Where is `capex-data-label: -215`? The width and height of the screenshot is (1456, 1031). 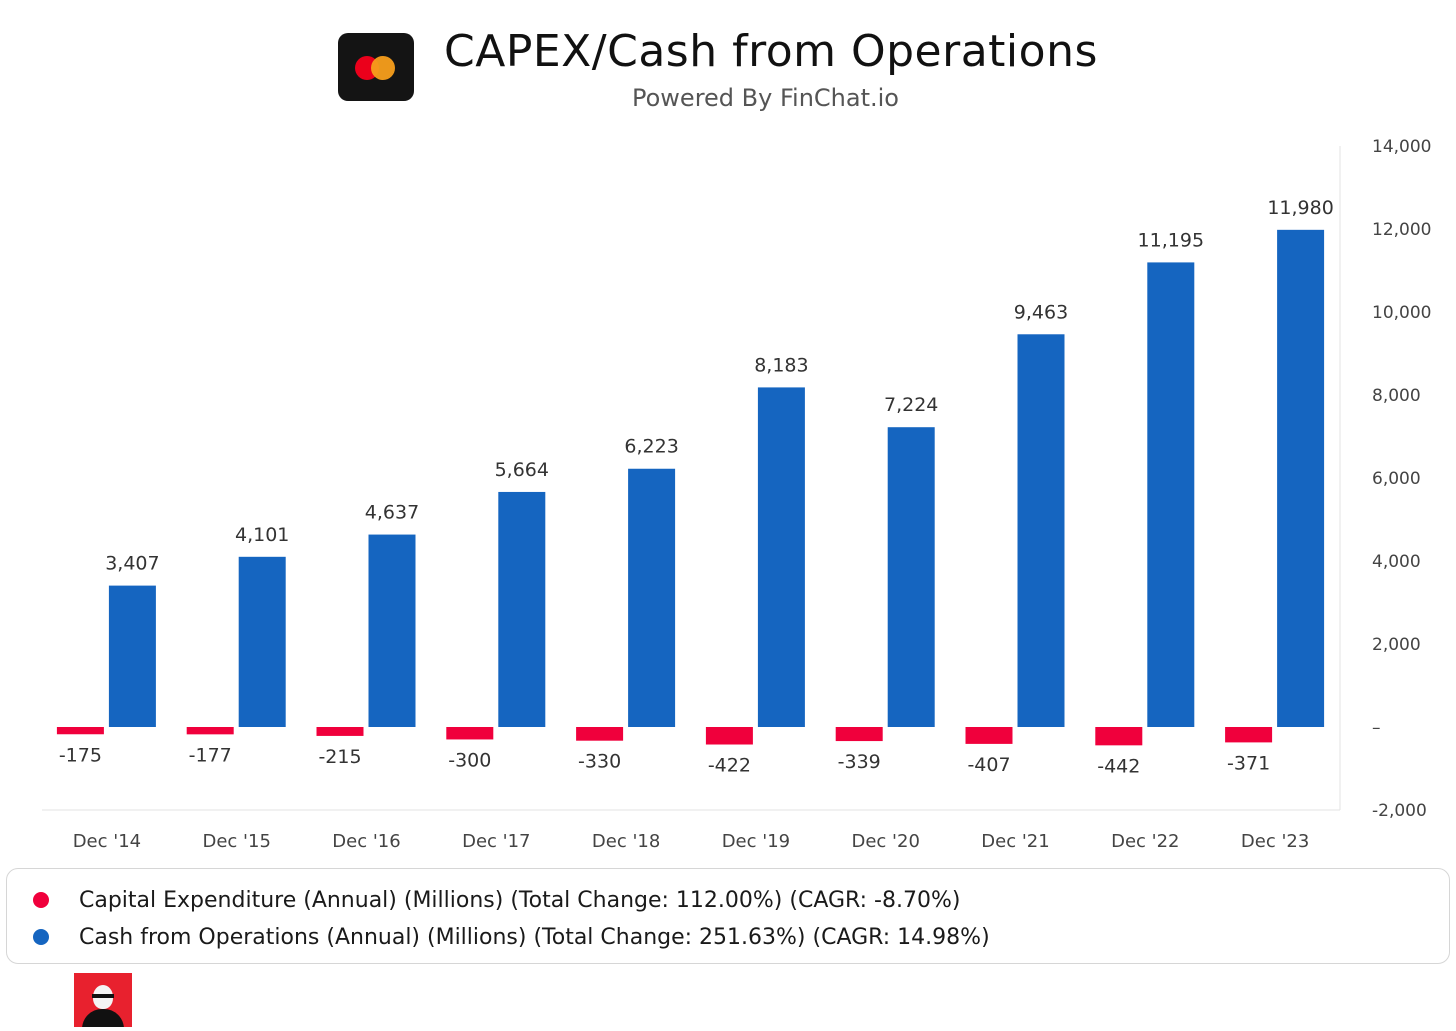 capex-data-label: -215 is located at coordinates (339, 757).